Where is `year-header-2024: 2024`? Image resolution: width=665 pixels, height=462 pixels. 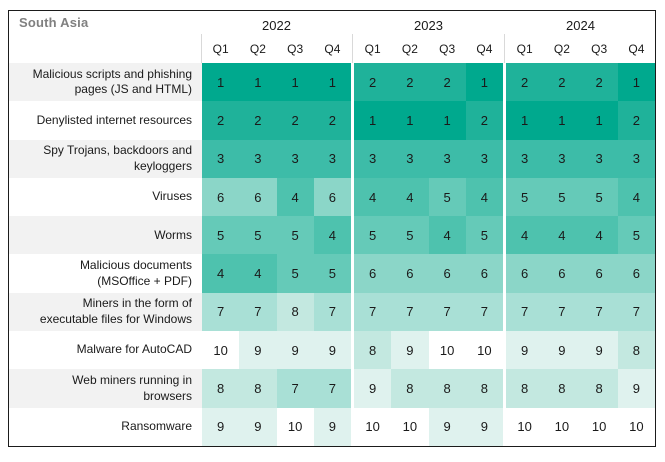 year-header-2024: 2024 is located at coordinates (580, 25).